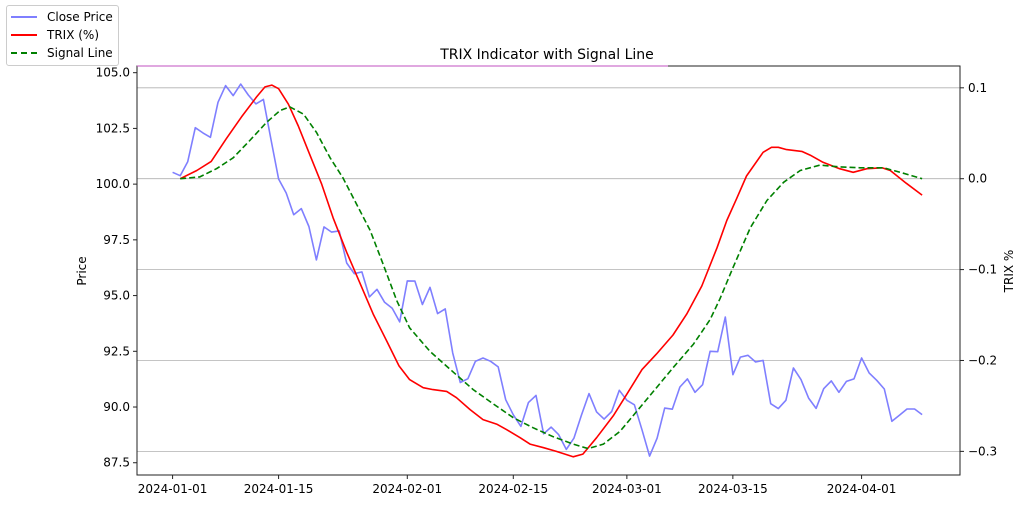 This screenshot has width=1024, height=505. What do you see at coordinates (982, 360) in the screenshot?
I see `y-right-tick-label: −0.2` at bounding box center [982, 360].